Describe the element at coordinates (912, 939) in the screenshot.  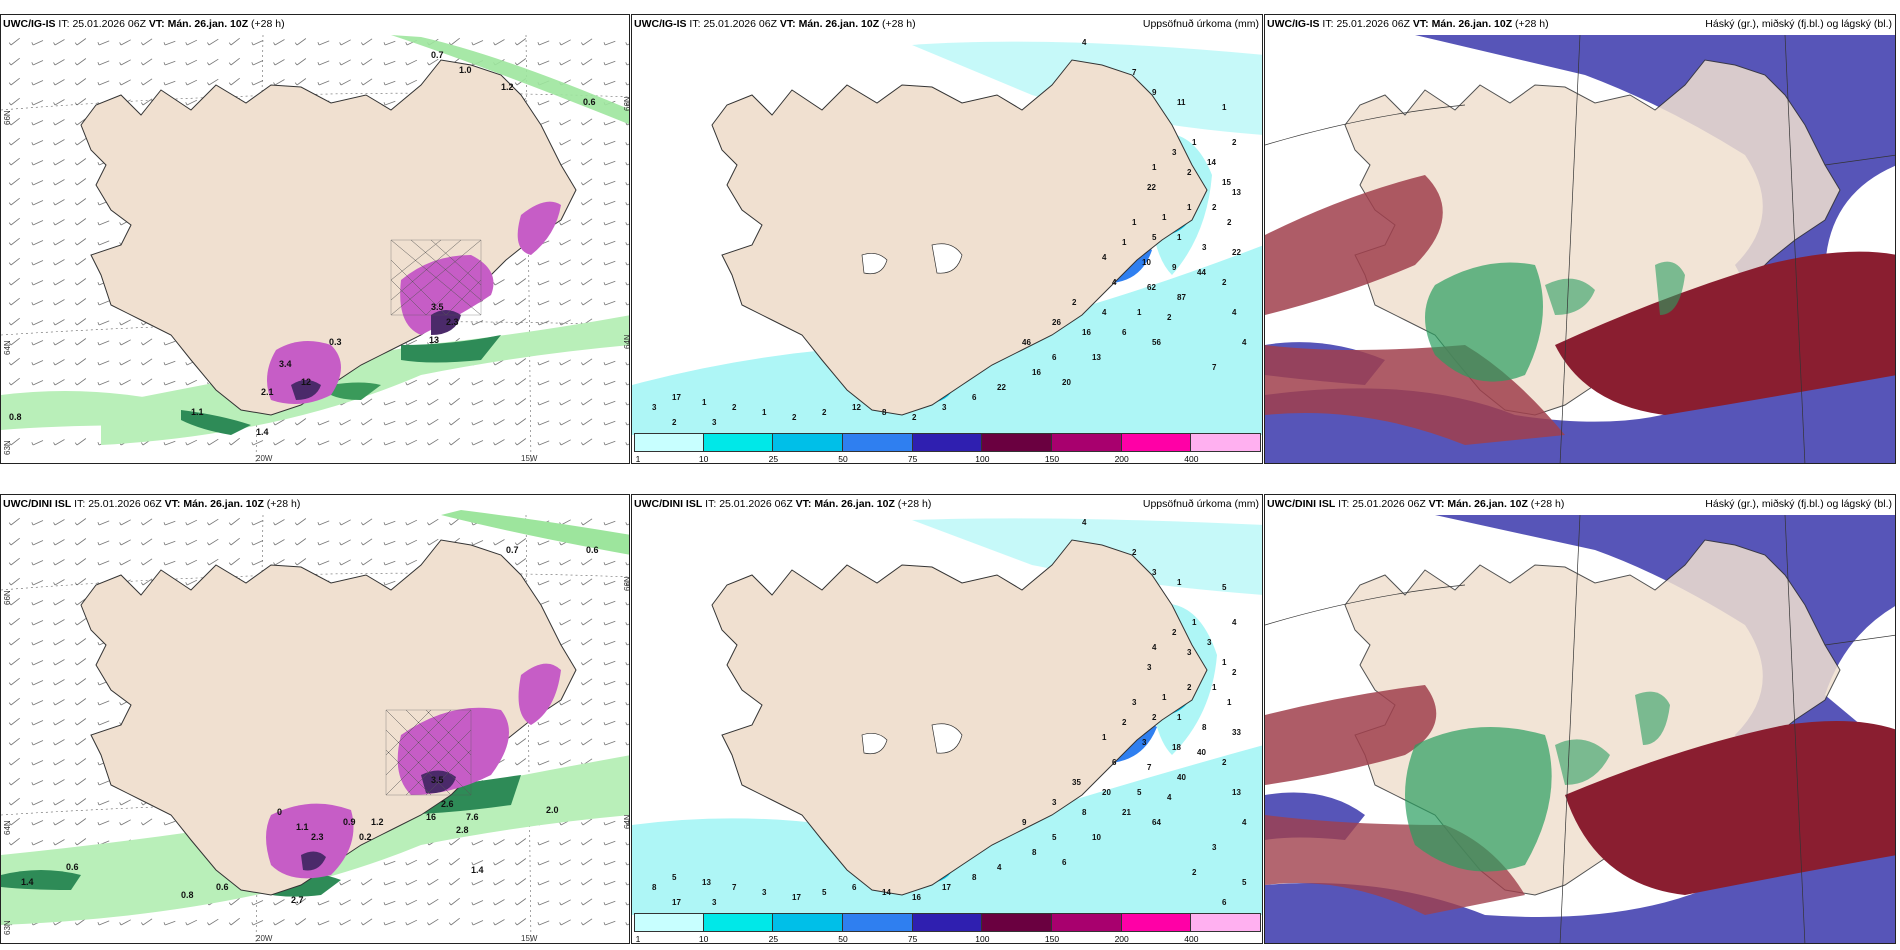
I see `colorbar-tick: 75` at that location.